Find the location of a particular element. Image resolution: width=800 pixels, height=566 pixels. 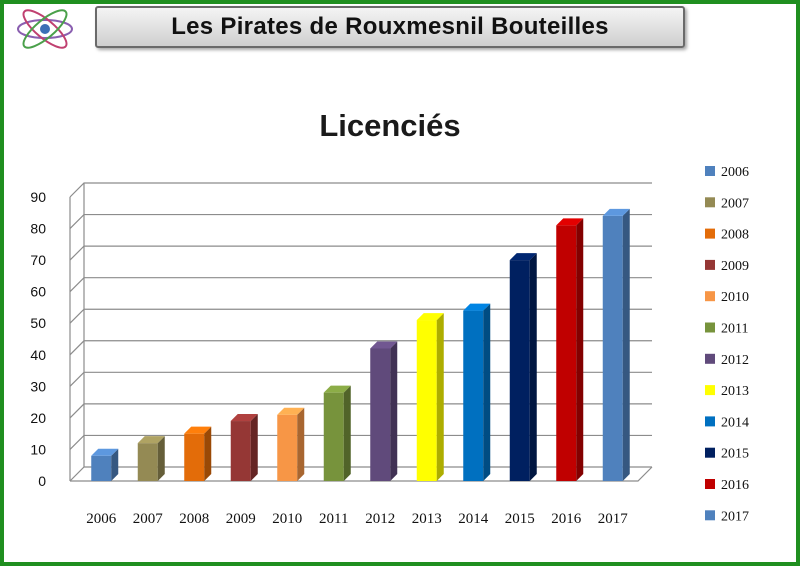

bar-2015 is located at coordinates (523, 367).